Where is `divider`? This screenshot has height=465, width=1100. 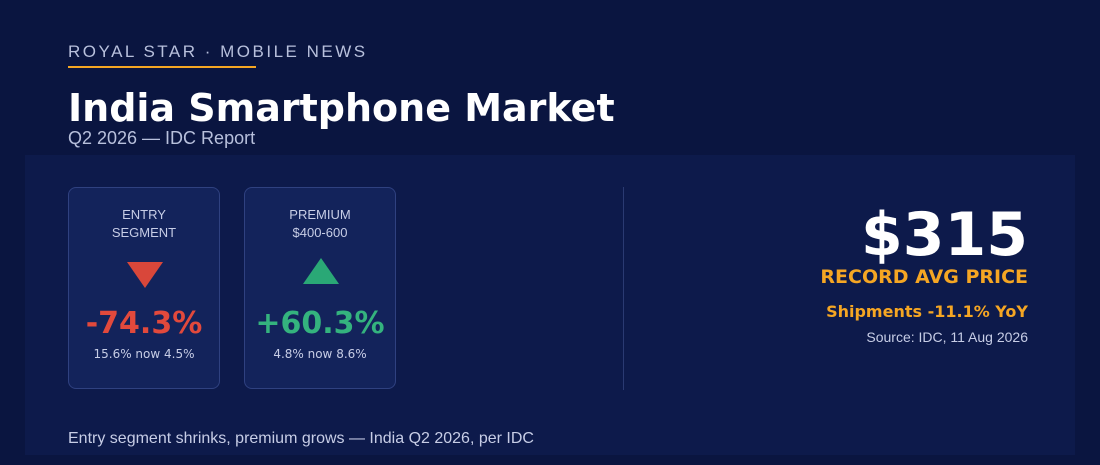 divider is located at coordinates (623, 288).